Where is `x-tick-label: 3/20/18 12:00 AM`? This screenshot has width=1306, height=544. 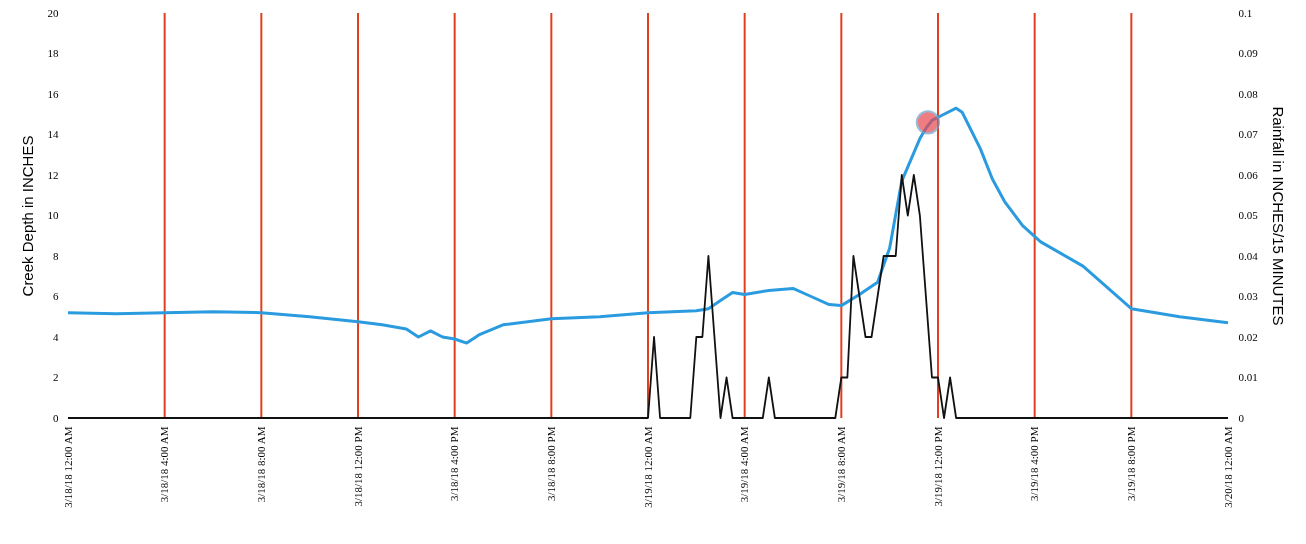 x-tick-label: 3/20/18 12:00 AM is located at coordinates (1227, 467).